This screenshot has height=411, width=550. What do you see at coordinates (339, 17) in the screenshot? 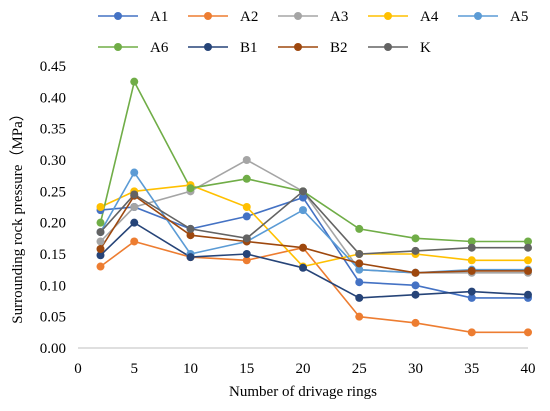
I see `legend-label: A3` at bounding box center [339, 17].